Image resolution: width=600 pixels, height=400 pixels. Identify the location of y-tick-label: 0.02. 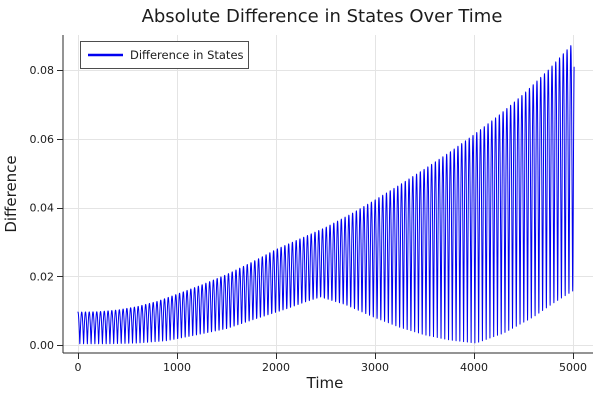
(42, 276).